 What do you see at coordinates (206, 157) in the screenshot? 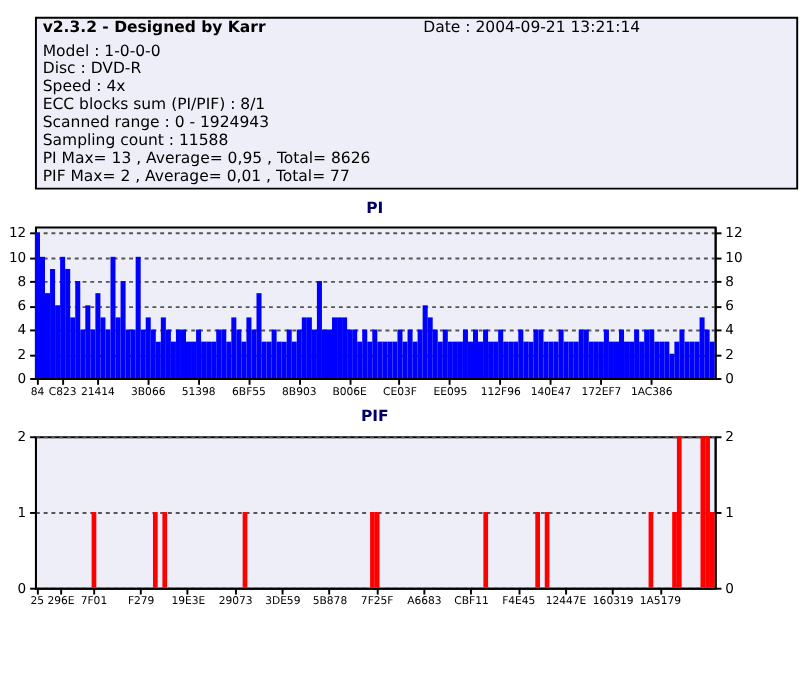
I see `text: PI Max= 13 , Average= 0,95 , Total= 8626` at bounding box center [206, 157].